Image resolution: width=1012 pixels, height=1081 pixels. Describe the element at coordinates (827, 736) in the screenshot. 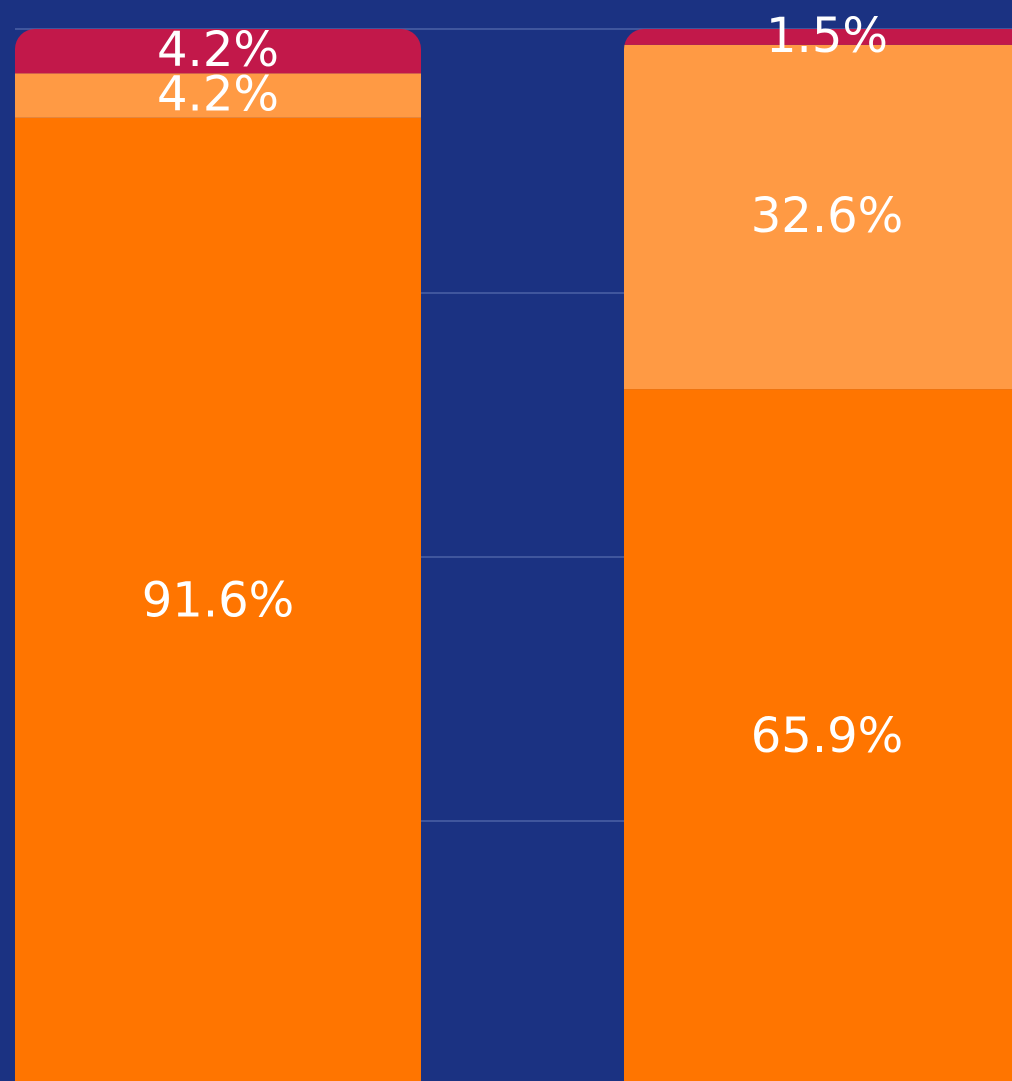

I see `data-label: 65.9%` at that location.